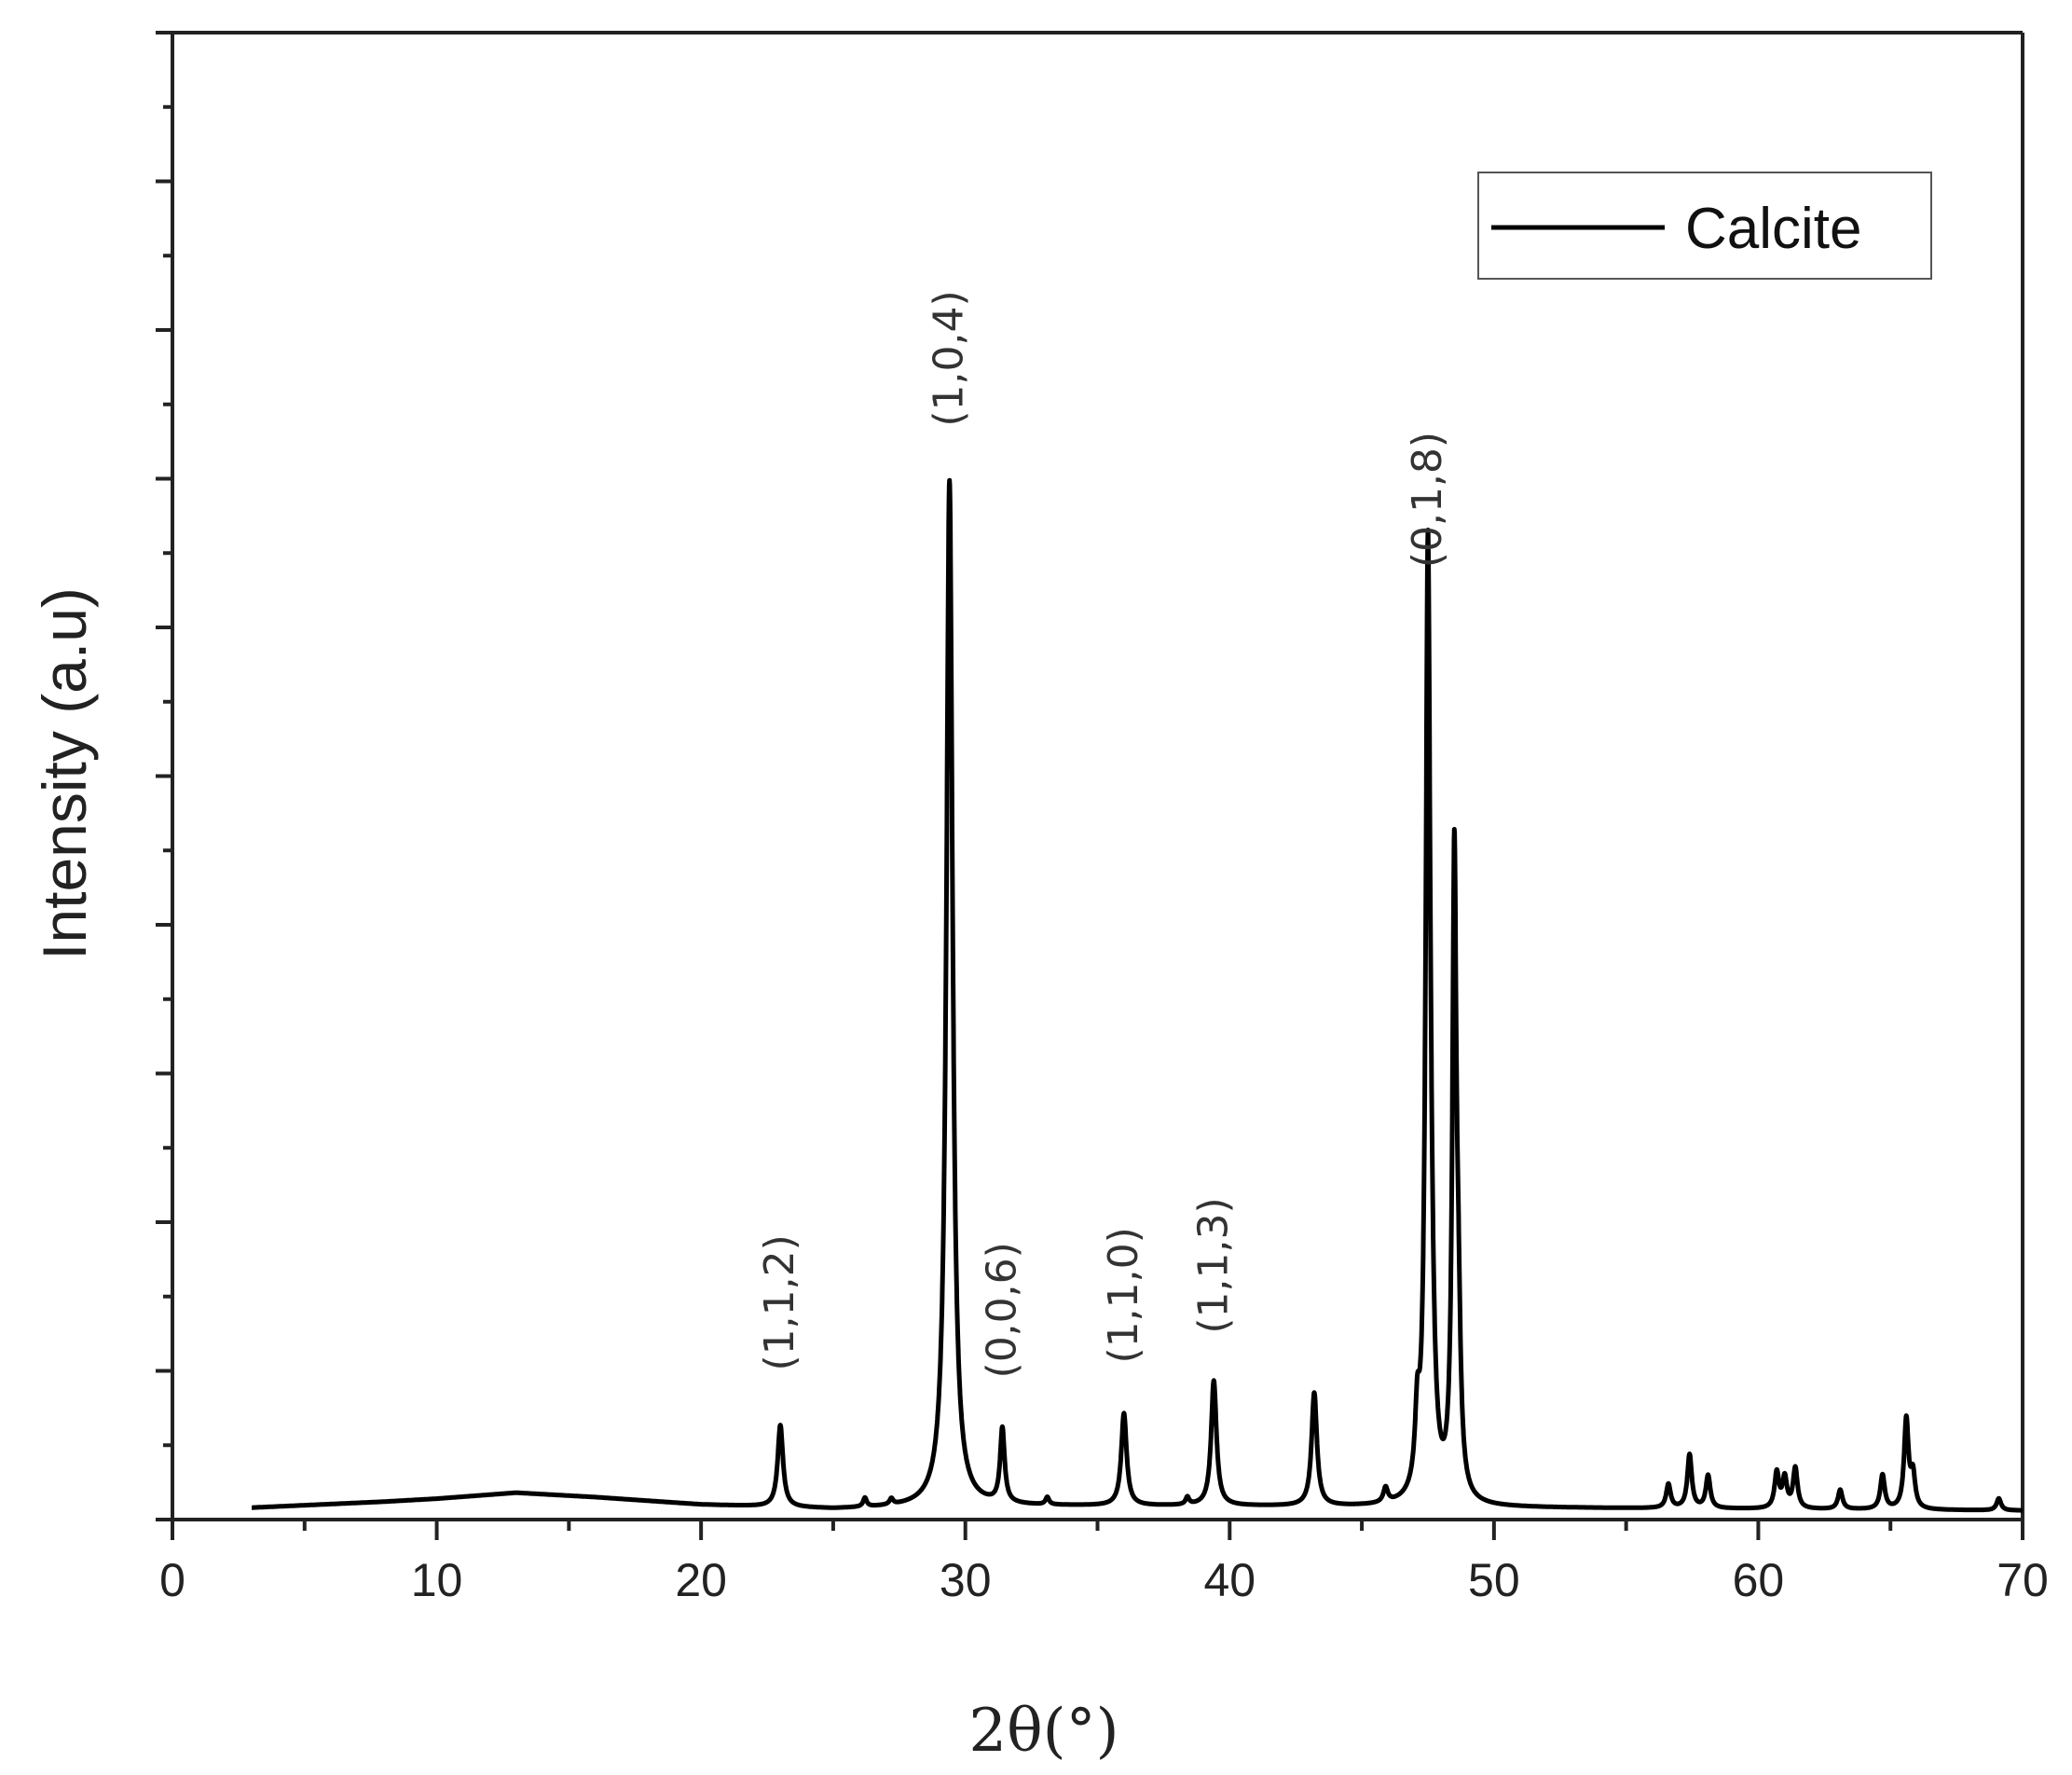  Describe the element at coordinates (701, 1580) in the screenshot. I see `x-tick-label: 20` at that location.